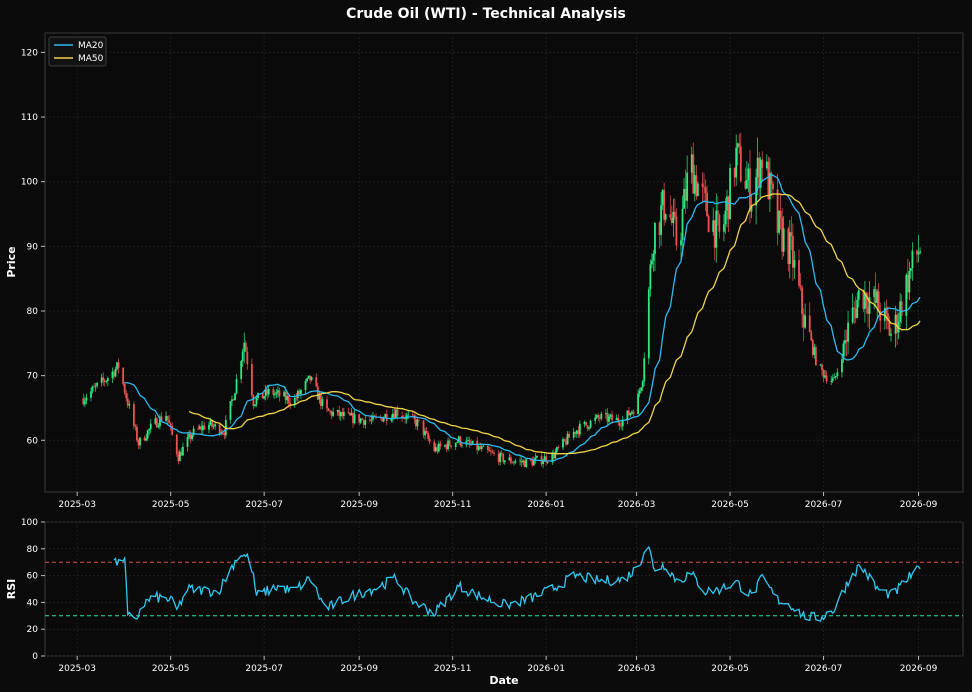  What do you see at coordinates (637, 669) in the screenshot?
I see `rsi-x-tick-label: 2026-03` at bounding box center [637, 669].